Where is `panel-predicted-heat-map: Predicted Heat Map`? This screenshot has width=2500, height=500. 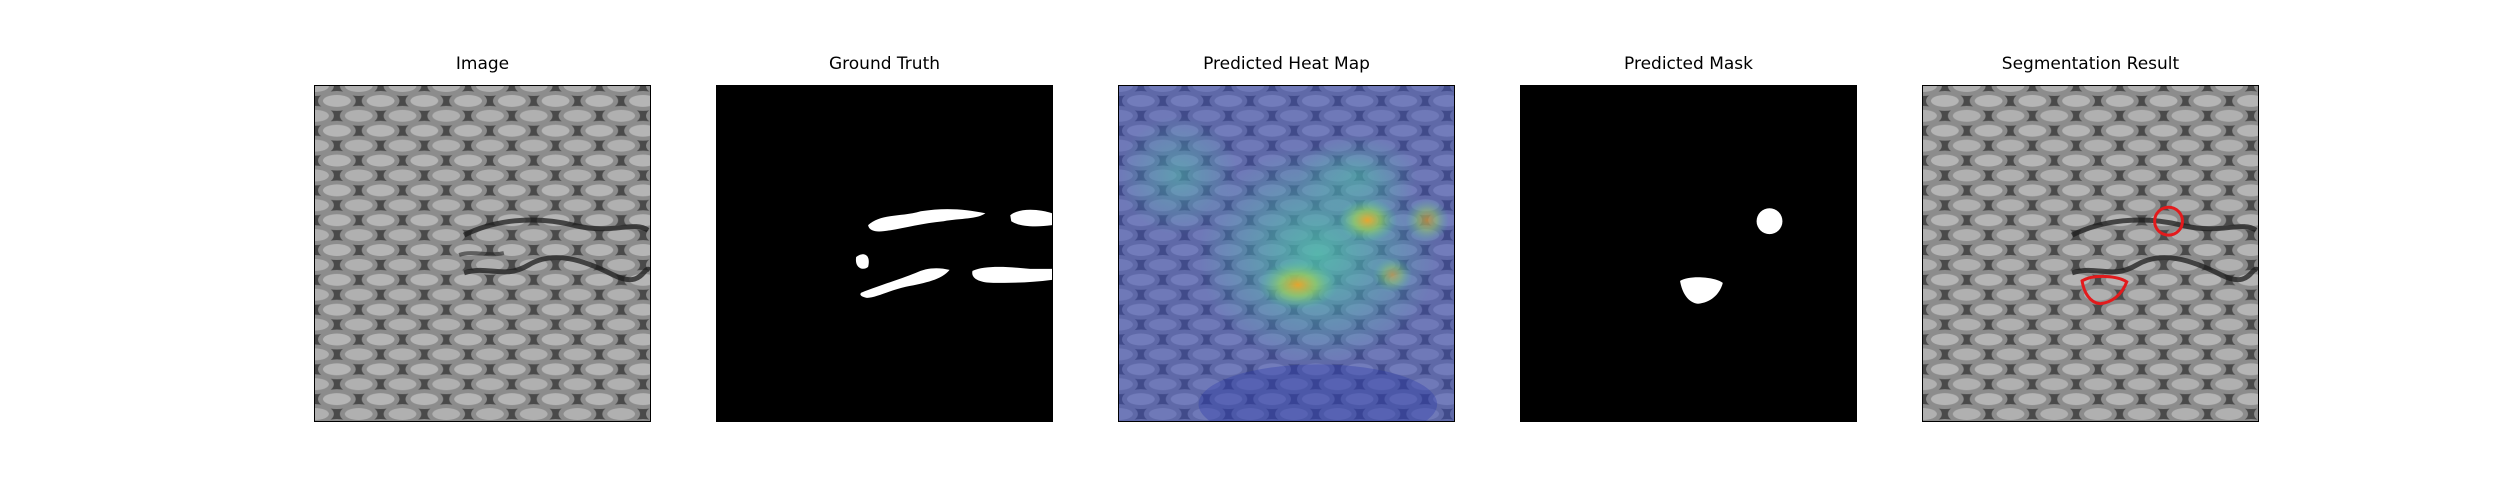 panel-predicted-heat-map: Predicted Heat Map is located at coordinates (1286, 241).